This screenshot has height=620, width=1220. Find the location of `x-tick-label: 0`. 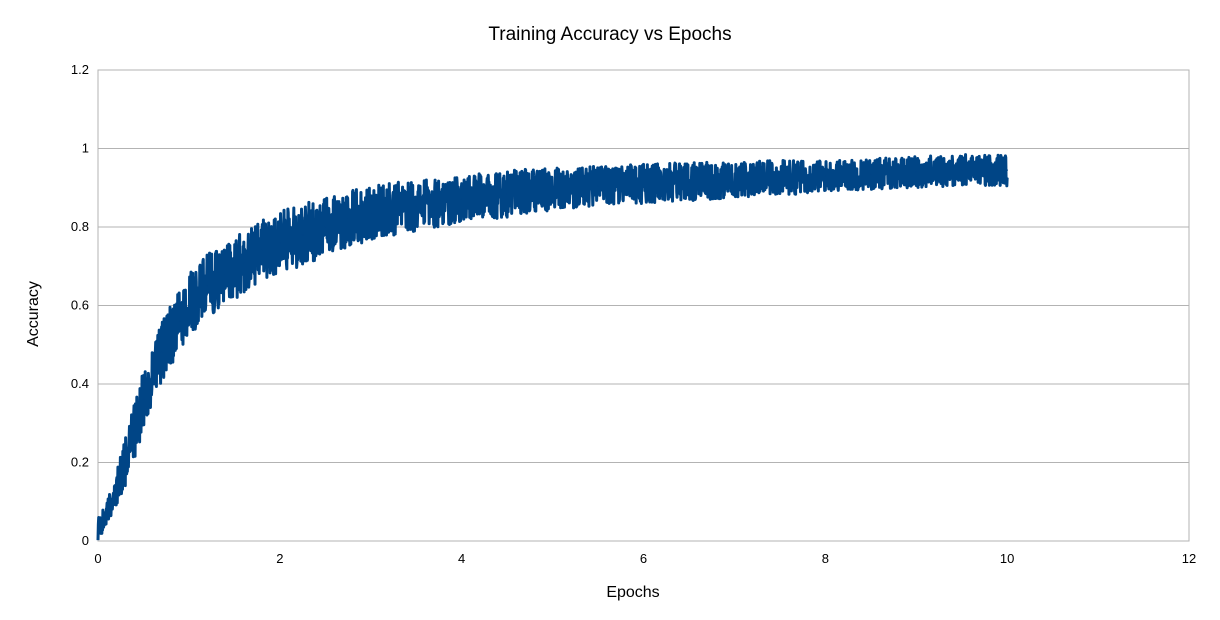

x-tick-label: 0 is located at coordinates (97, 558).